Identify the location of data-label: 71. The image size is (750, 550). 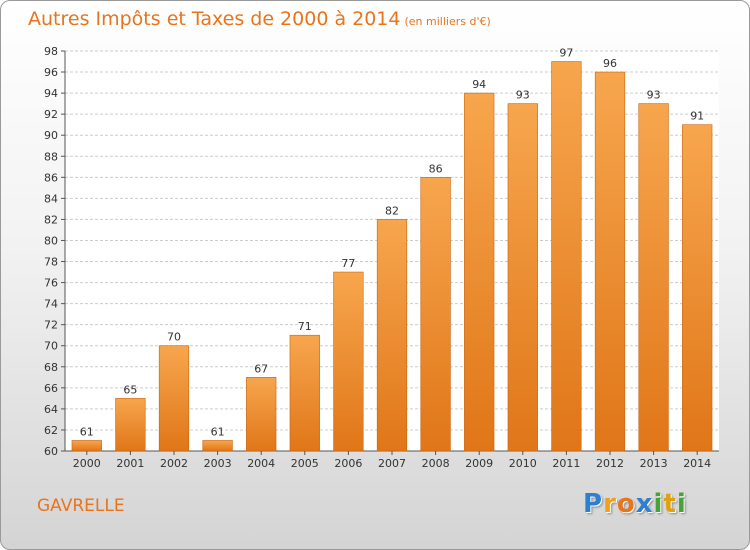
(305, 326).